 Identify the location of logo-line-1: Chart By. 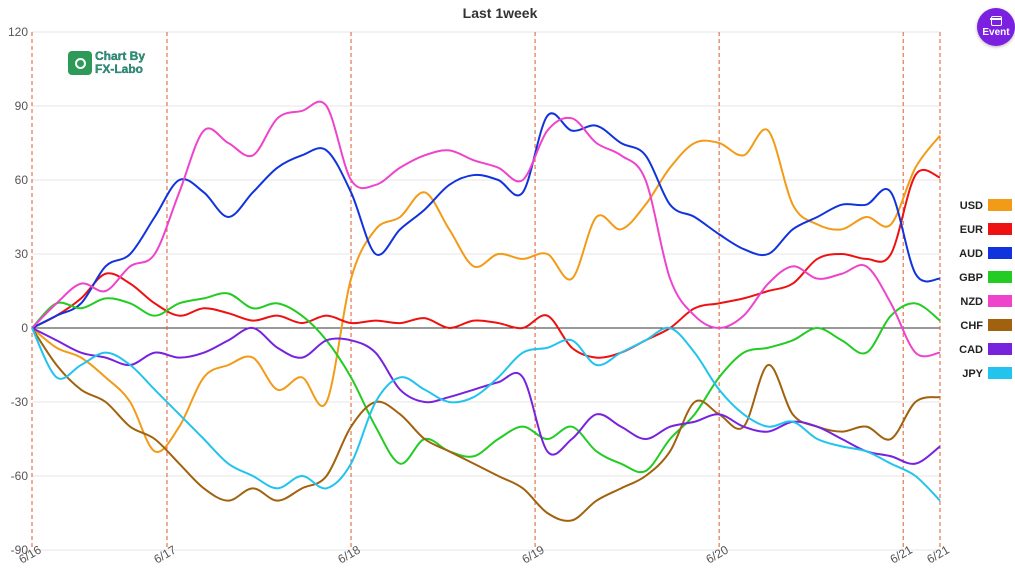
(120, 56).